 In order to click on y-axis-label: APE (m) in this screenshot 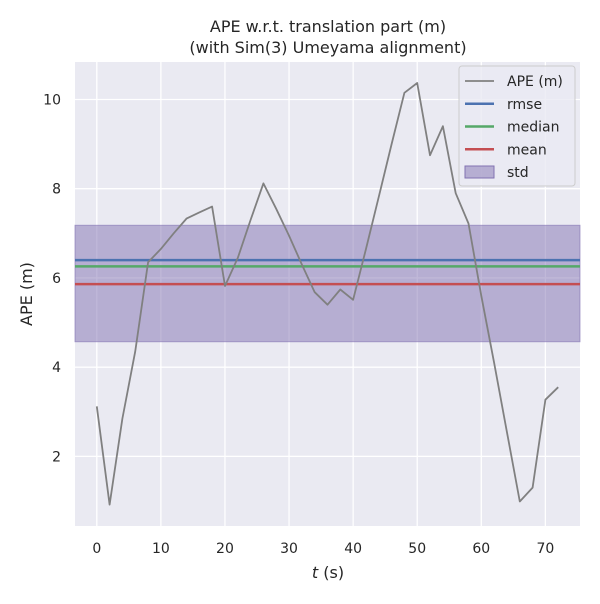, I will do `click(26, 294)`.